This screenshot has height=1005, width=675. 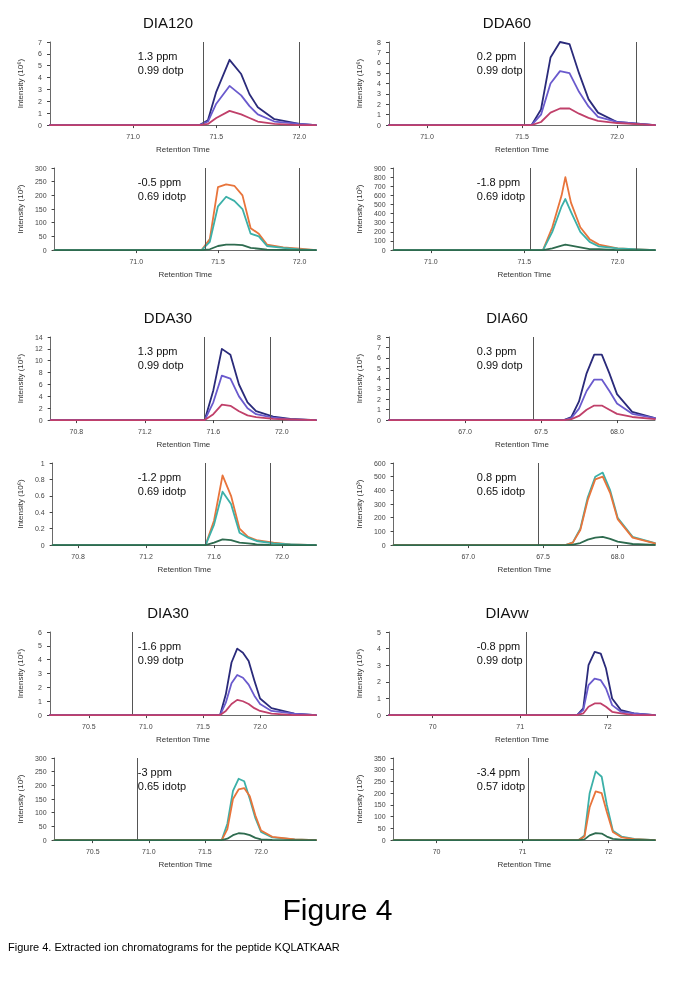 I want to click on chart-title: DDA30, so click(x=168, y=317).